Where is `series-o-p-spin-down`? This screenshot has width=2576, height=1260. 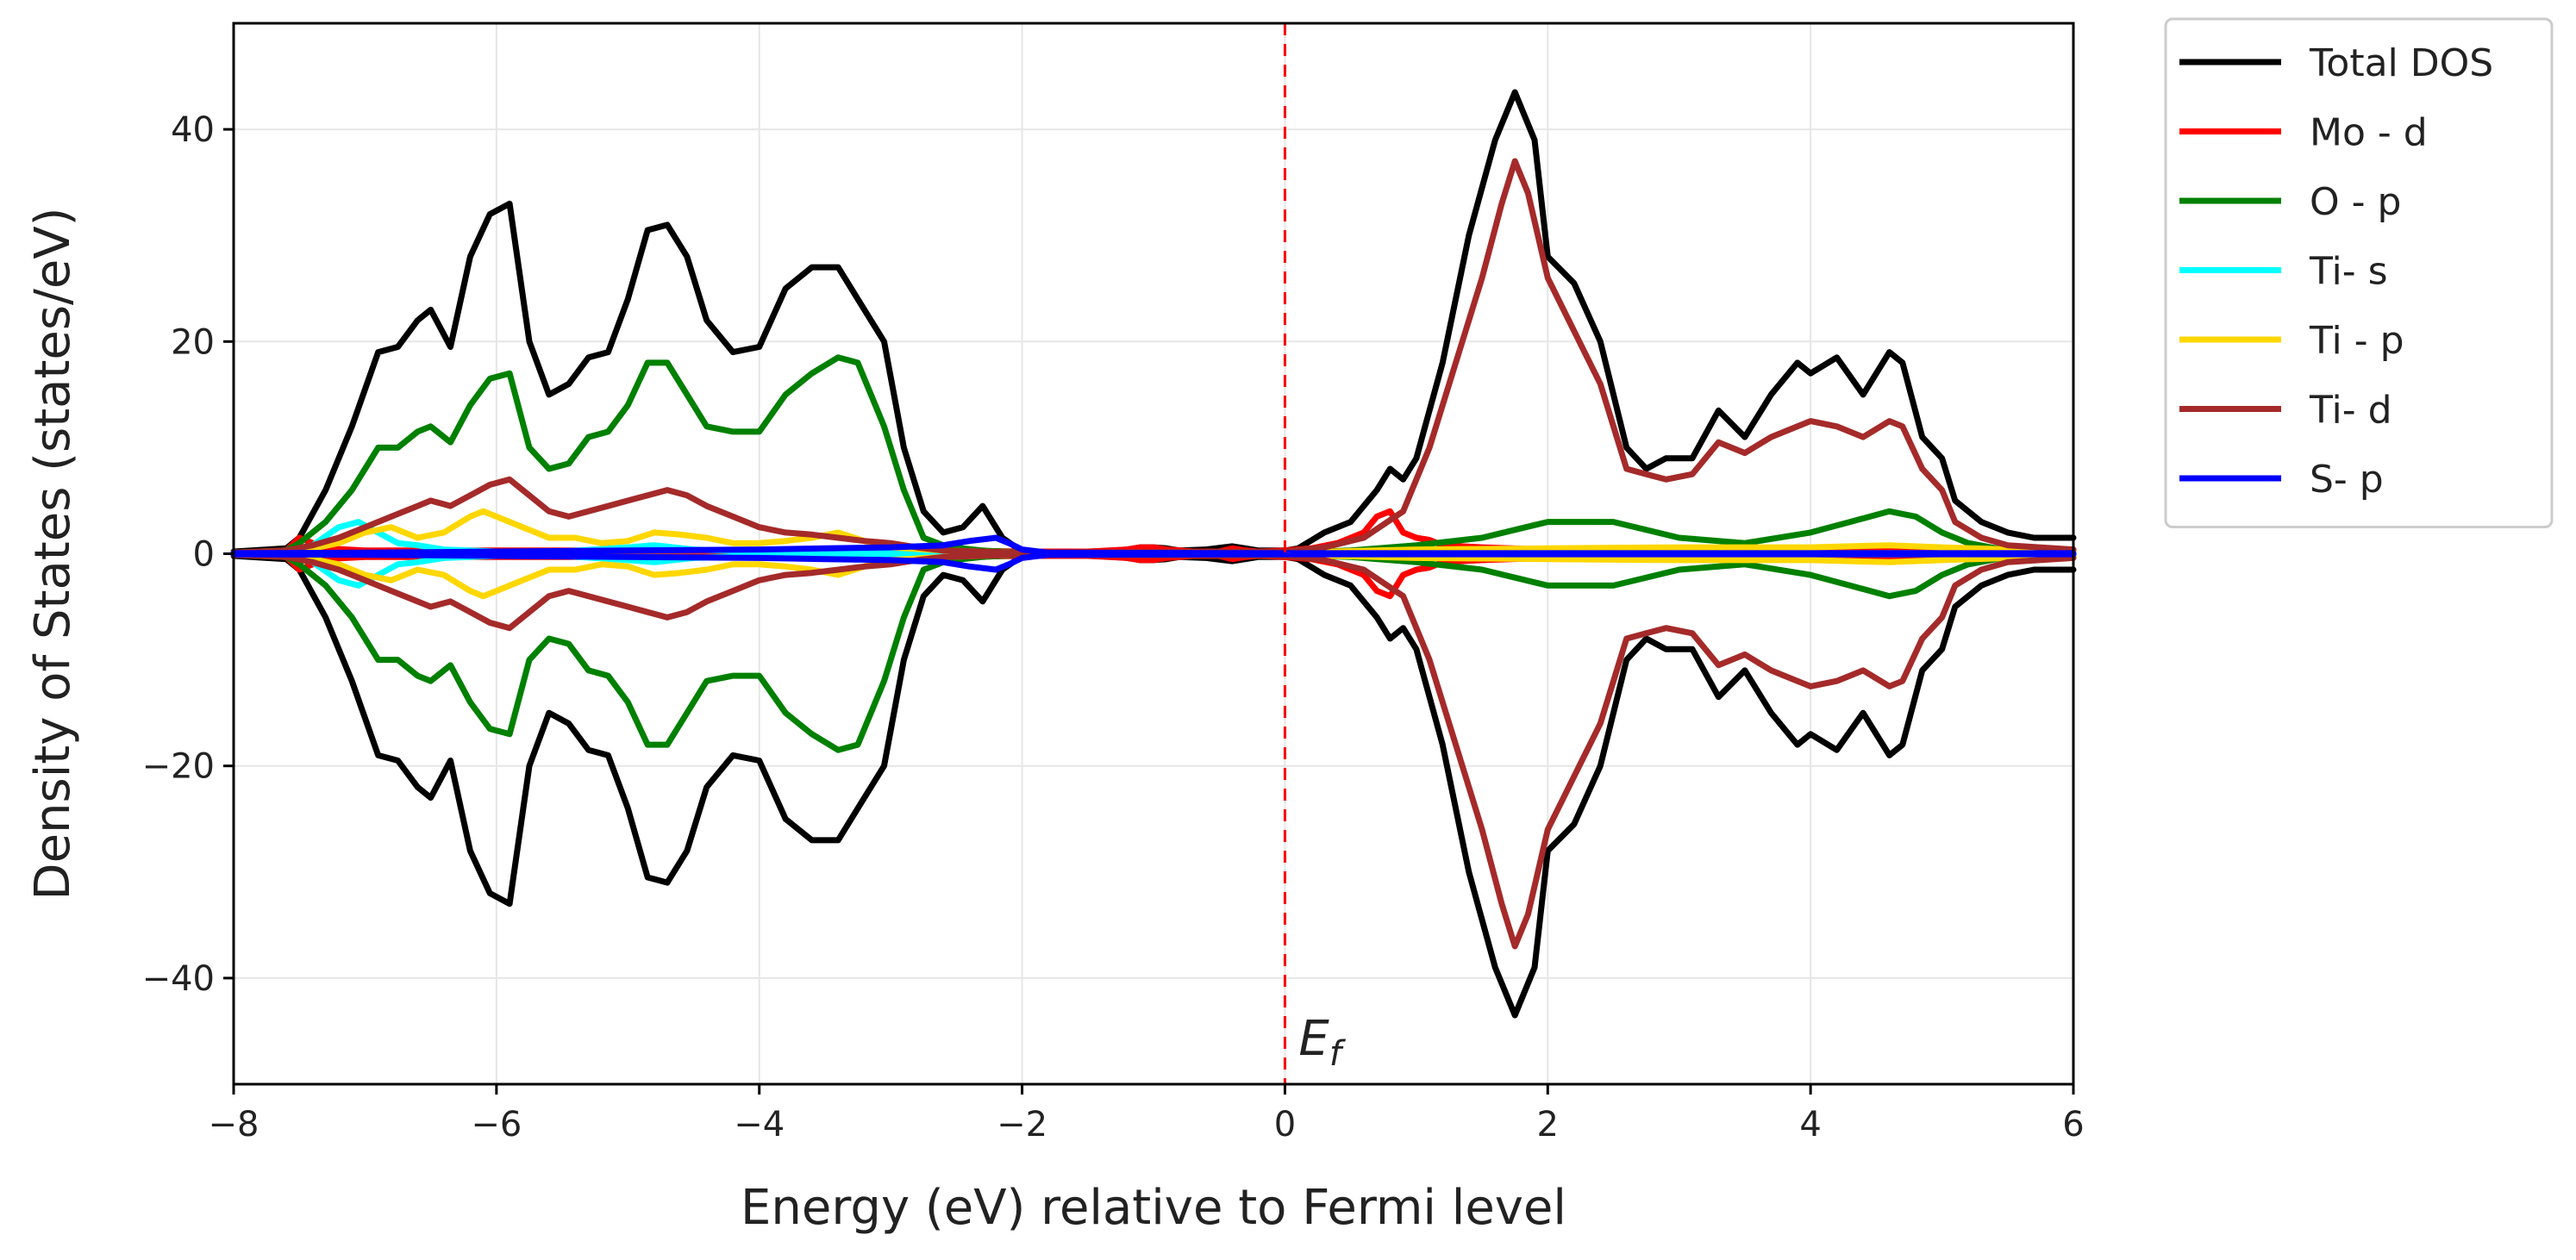 series-o-p-spin-down is located at coordinates (1154, 652).